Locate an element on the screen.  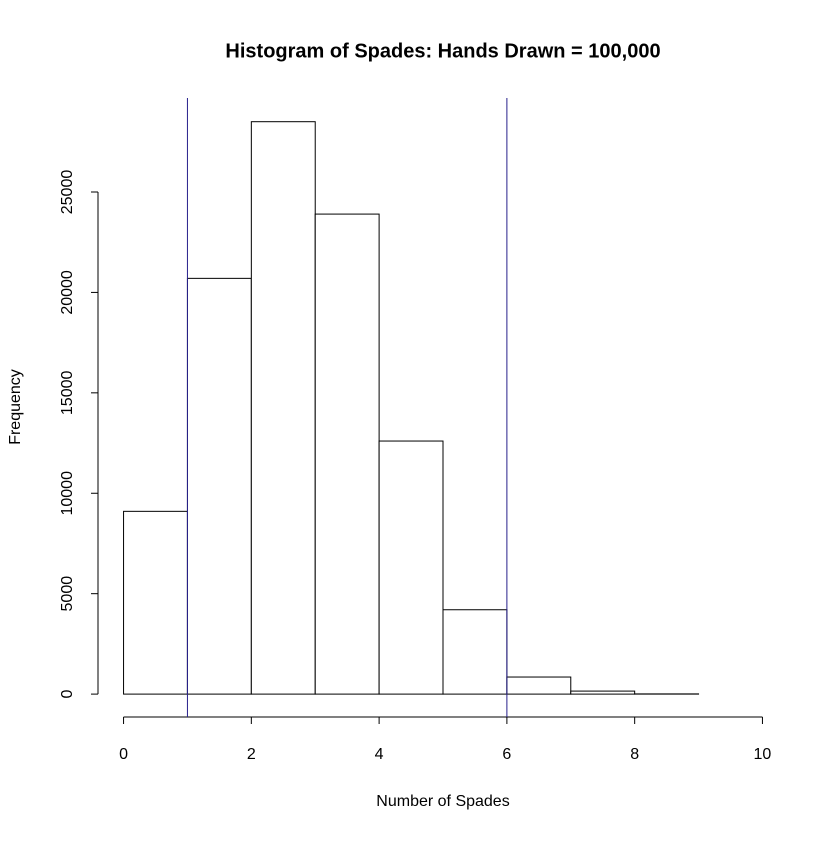
x-tick-label: 4 is located at coordinates (379, 754).